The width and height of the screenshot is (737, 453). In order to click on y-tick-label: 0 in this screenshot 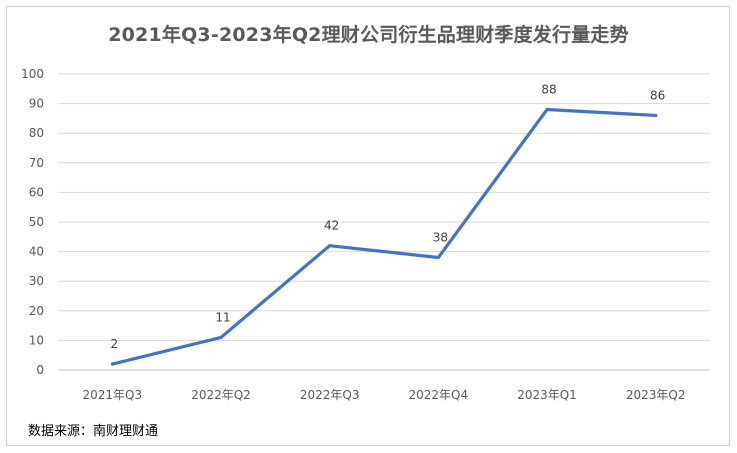, I will do `click(40, 370)`.